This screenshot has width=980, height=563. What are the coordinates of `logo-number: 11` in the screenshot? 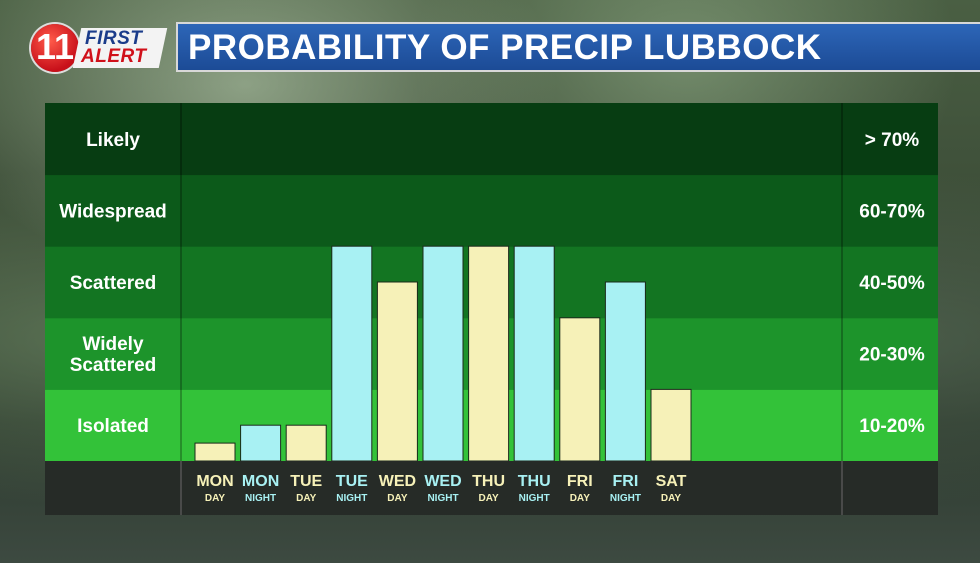 It's located at (55, 46).